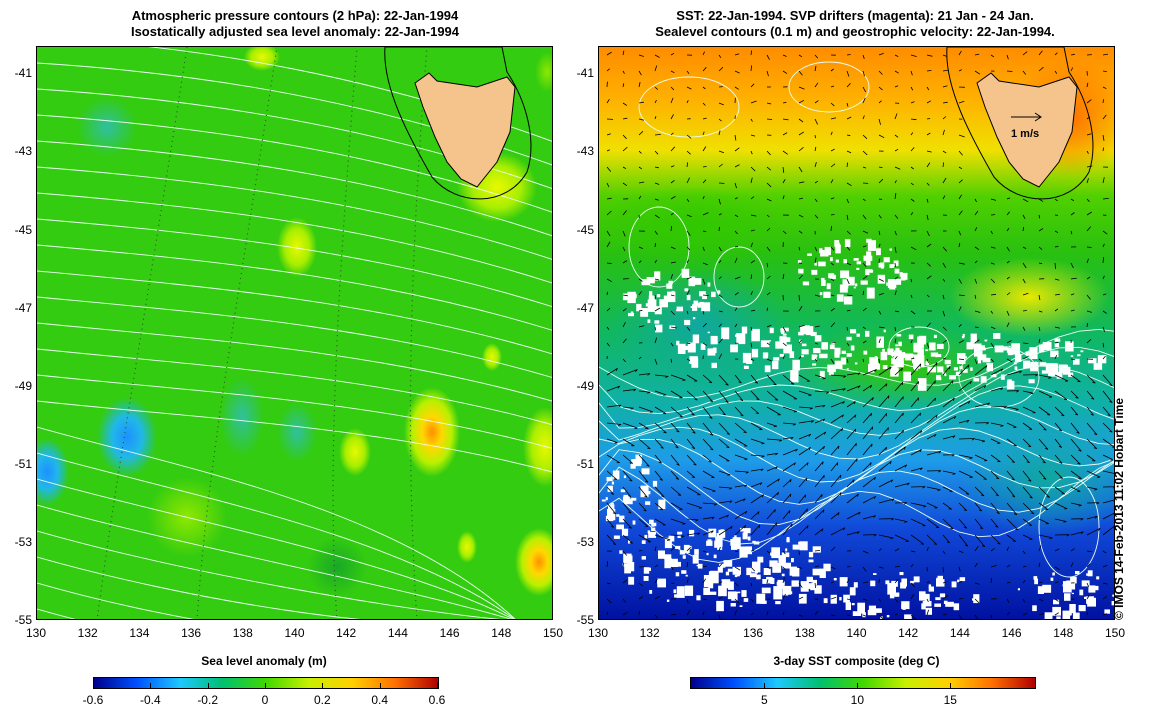 The image size is (1150, 710). Describe the element at coordinates (1119, 508) in the screenshot. I see `imos-credit: © IMOS 14-Feb-2013 11:02 Hobart Time` at that location.